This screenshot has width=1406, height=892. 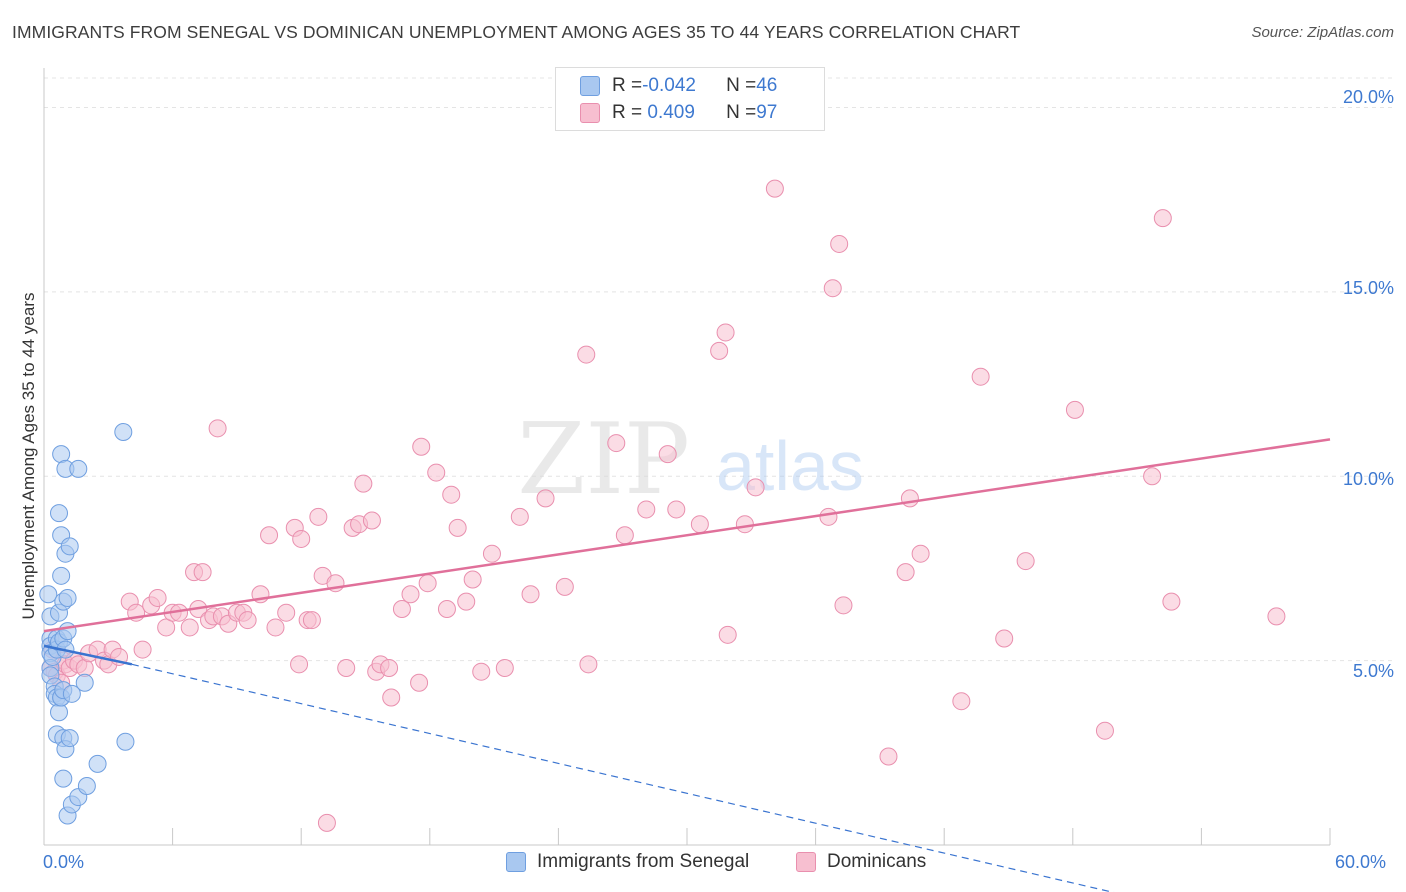 I want to click on legend-label: Immigrants from Senegal, so click(x=643, y=861).